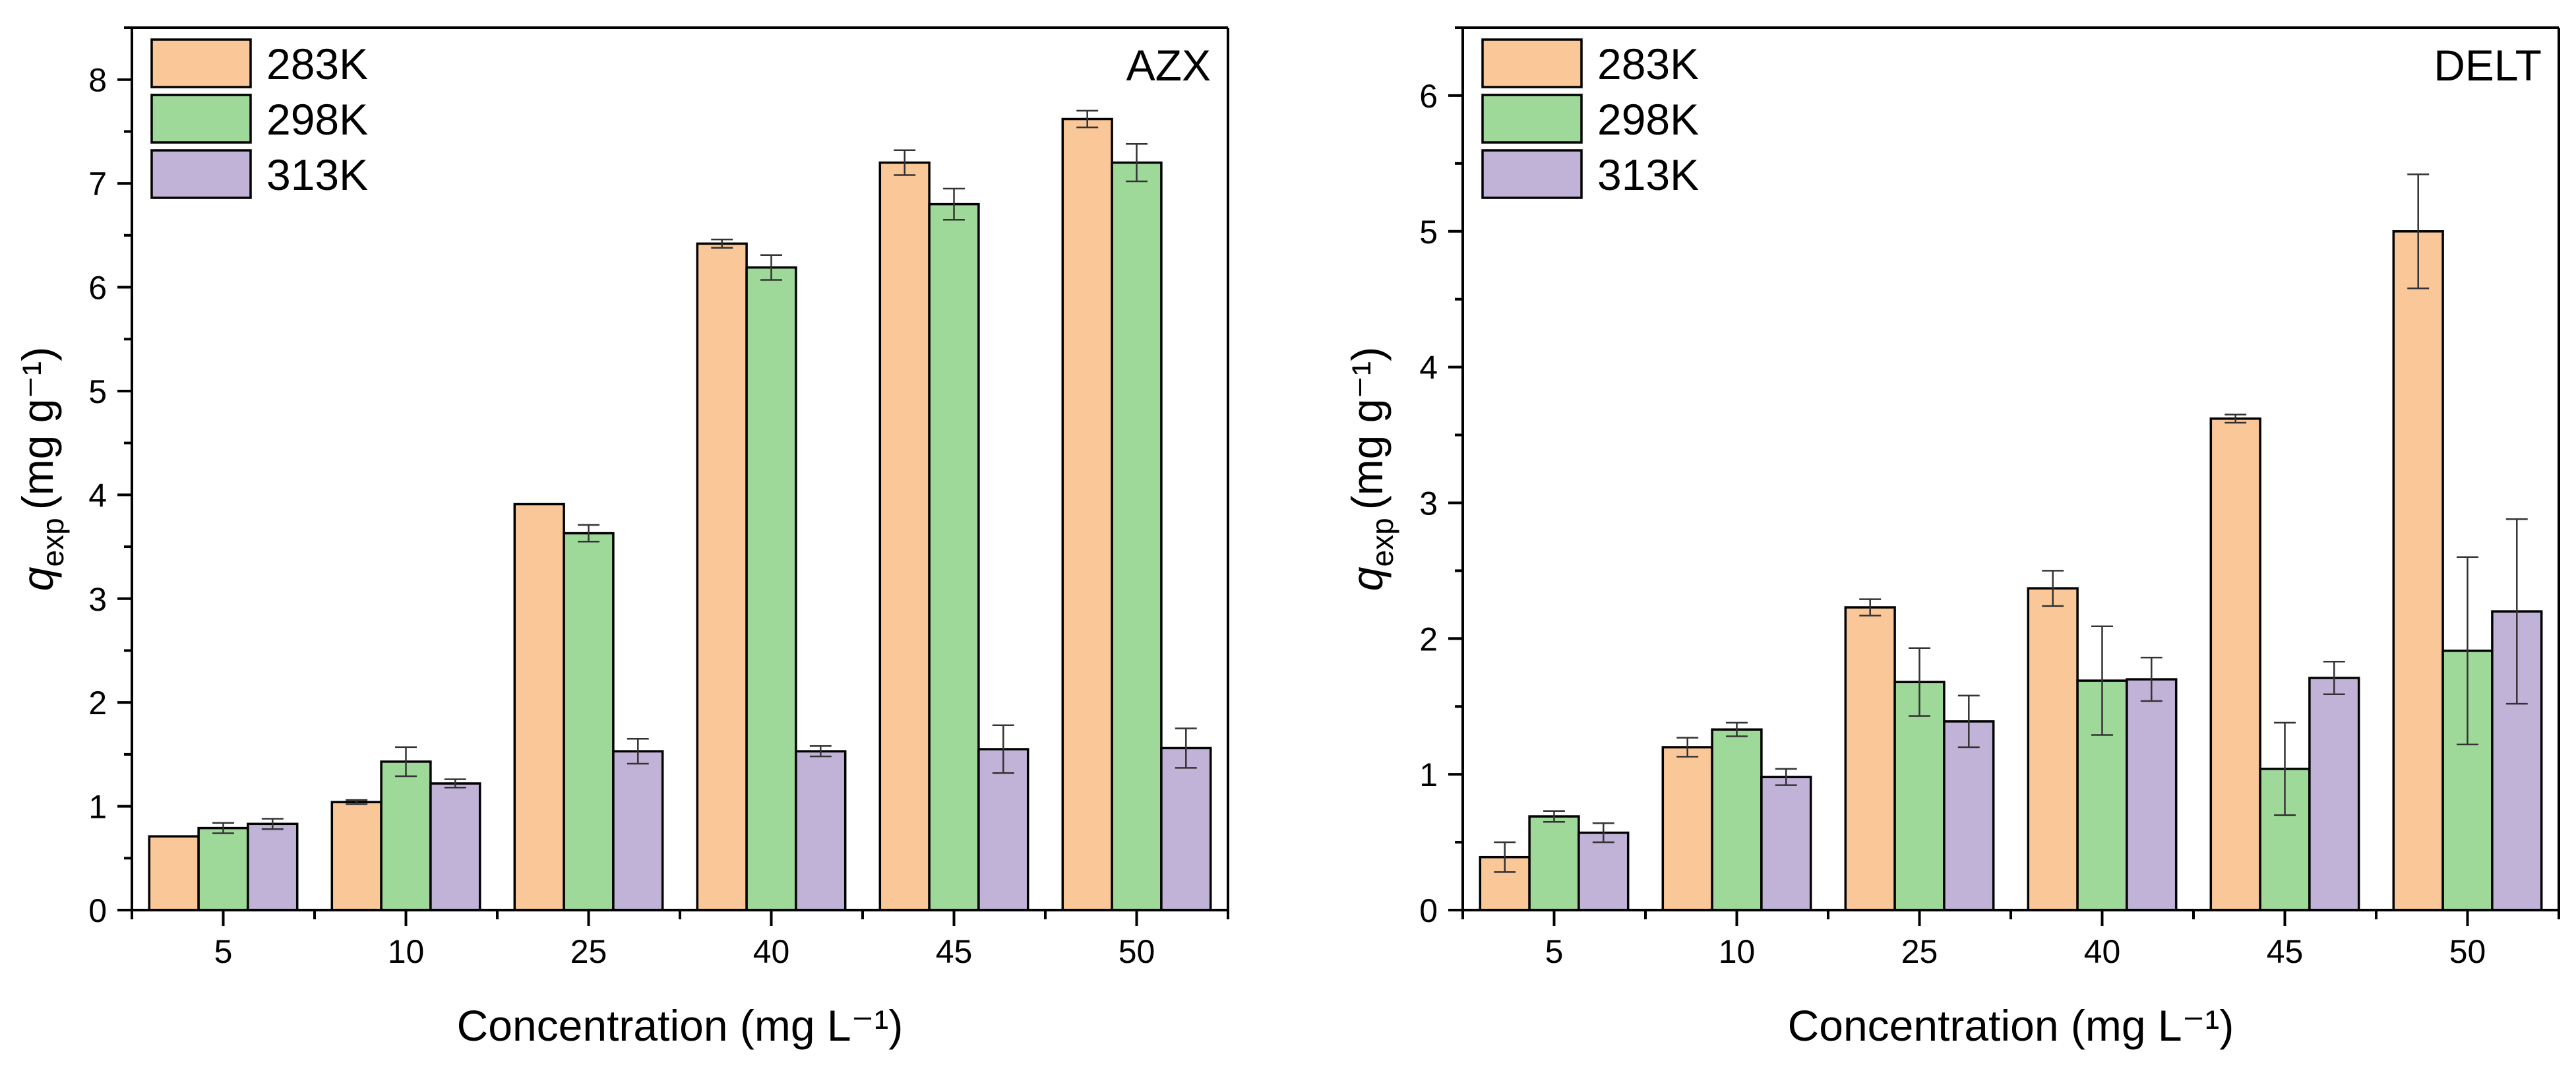  What do you see at coordinates (97, 391) in the screenshot?
I see `y-tick-label: 5` at bounding box center [97, 391].